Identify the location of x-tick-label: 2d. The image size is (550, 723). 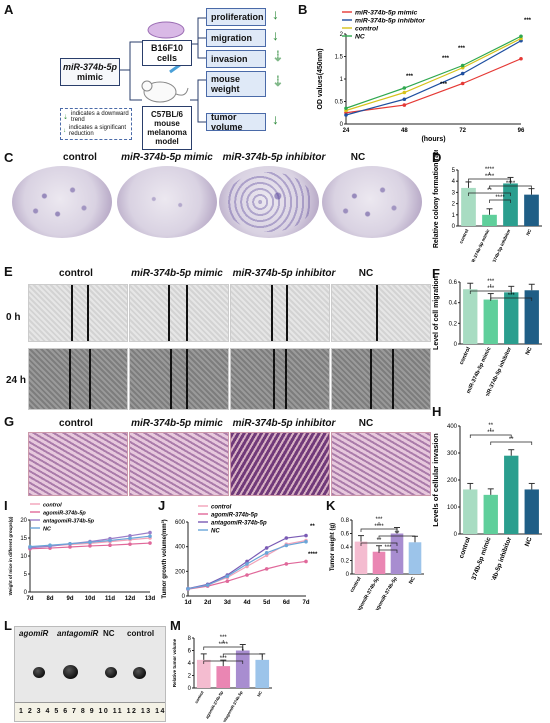
(207, 603).